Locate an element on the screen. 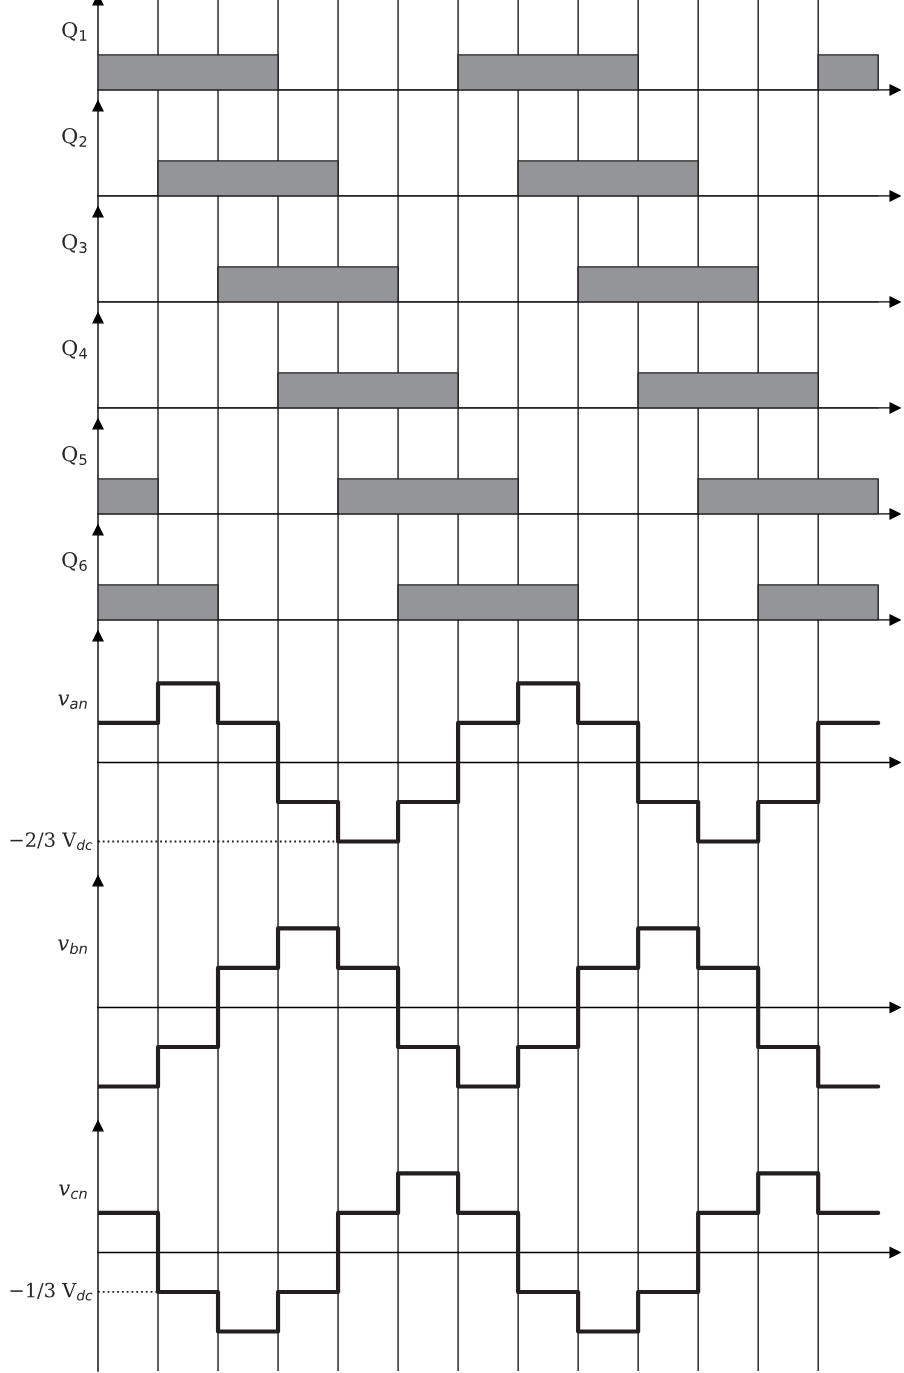 The height and width of the screenshot is (1373, 904). y-axis-title: v$_{cn}$ is located at coordinates (73, 1192).